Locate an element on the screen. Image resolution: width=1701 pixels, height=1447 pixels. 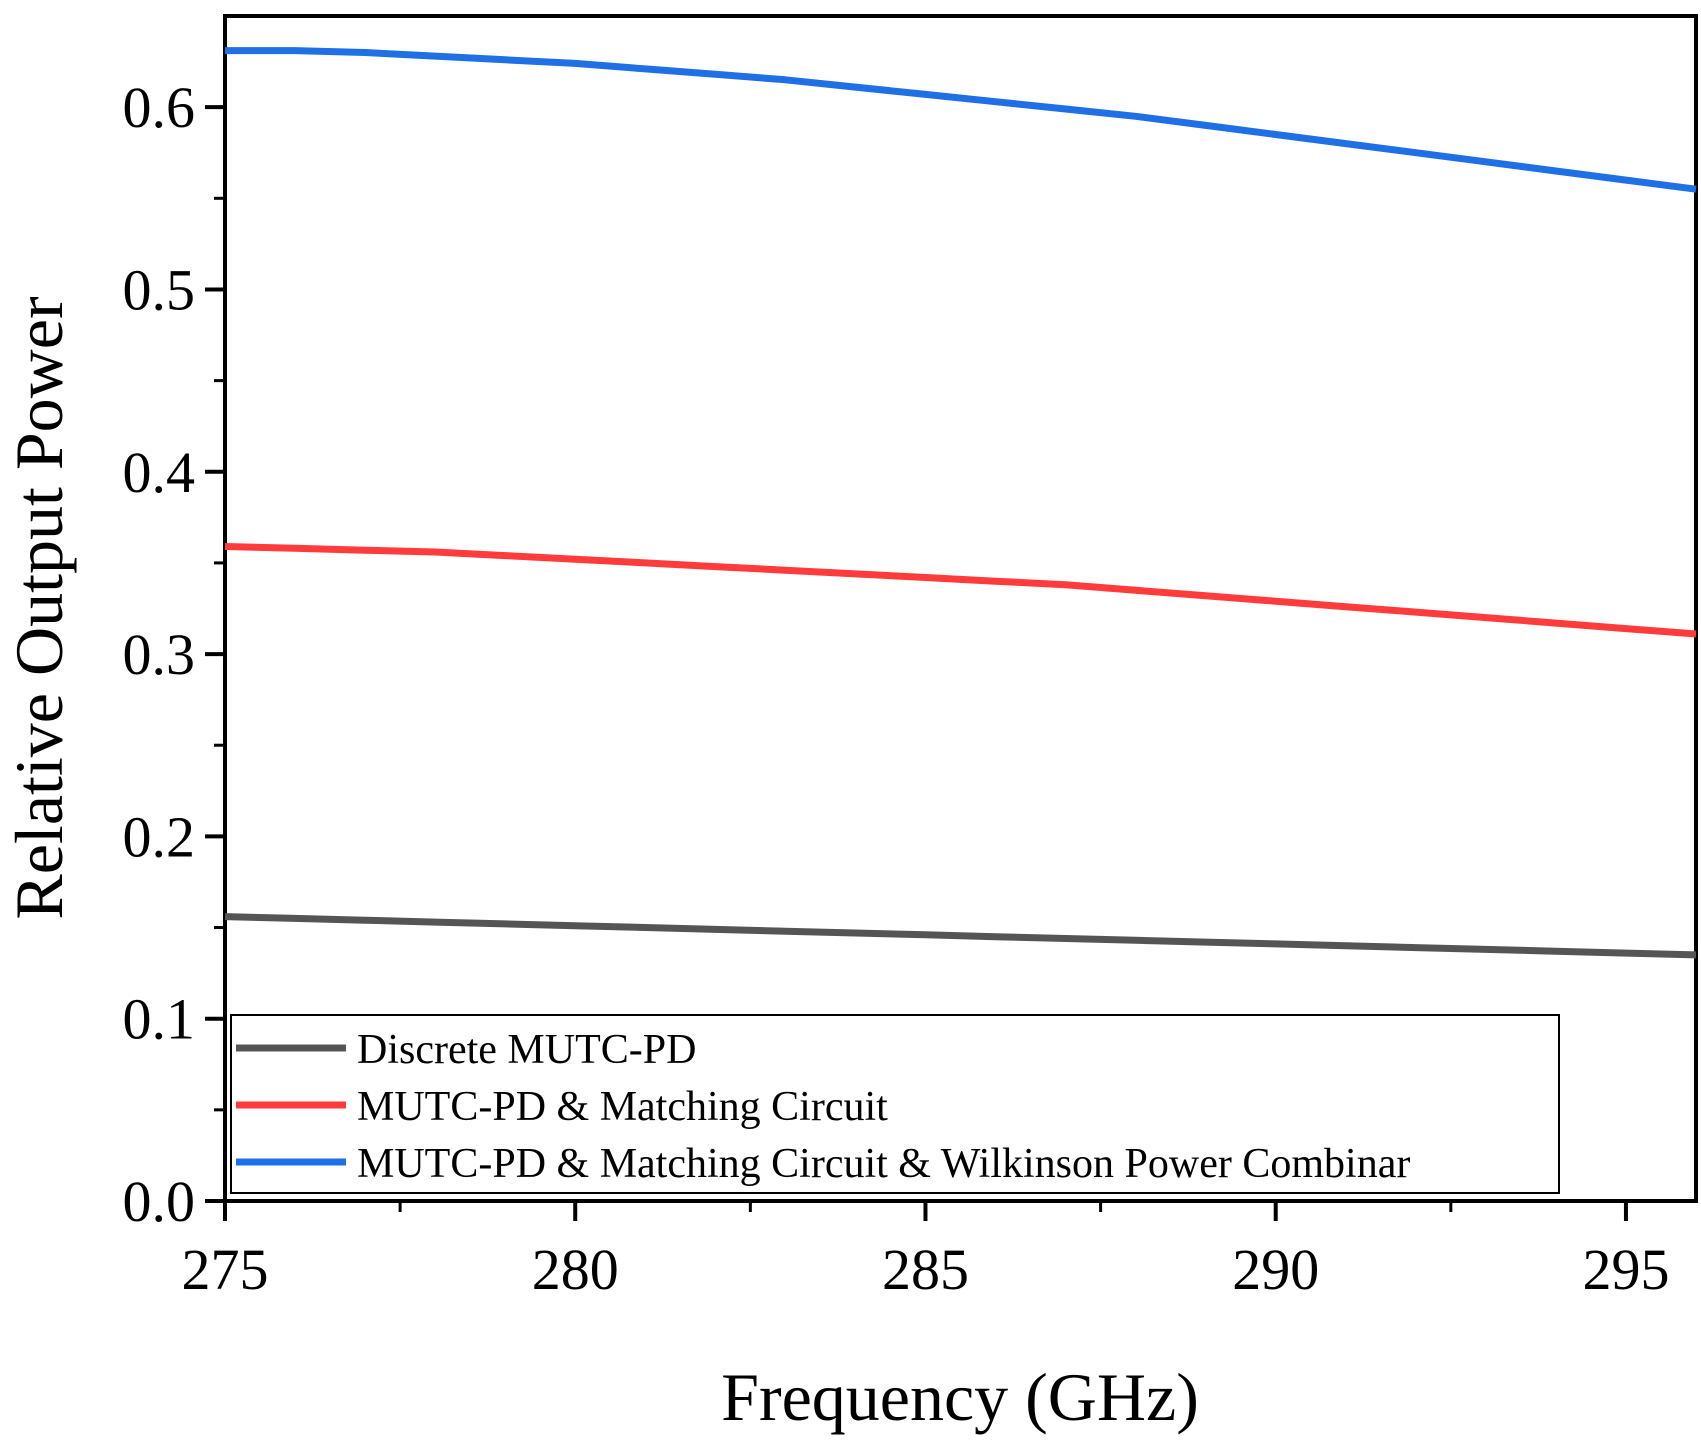
legend-box is located at coordinates (895, 1104).